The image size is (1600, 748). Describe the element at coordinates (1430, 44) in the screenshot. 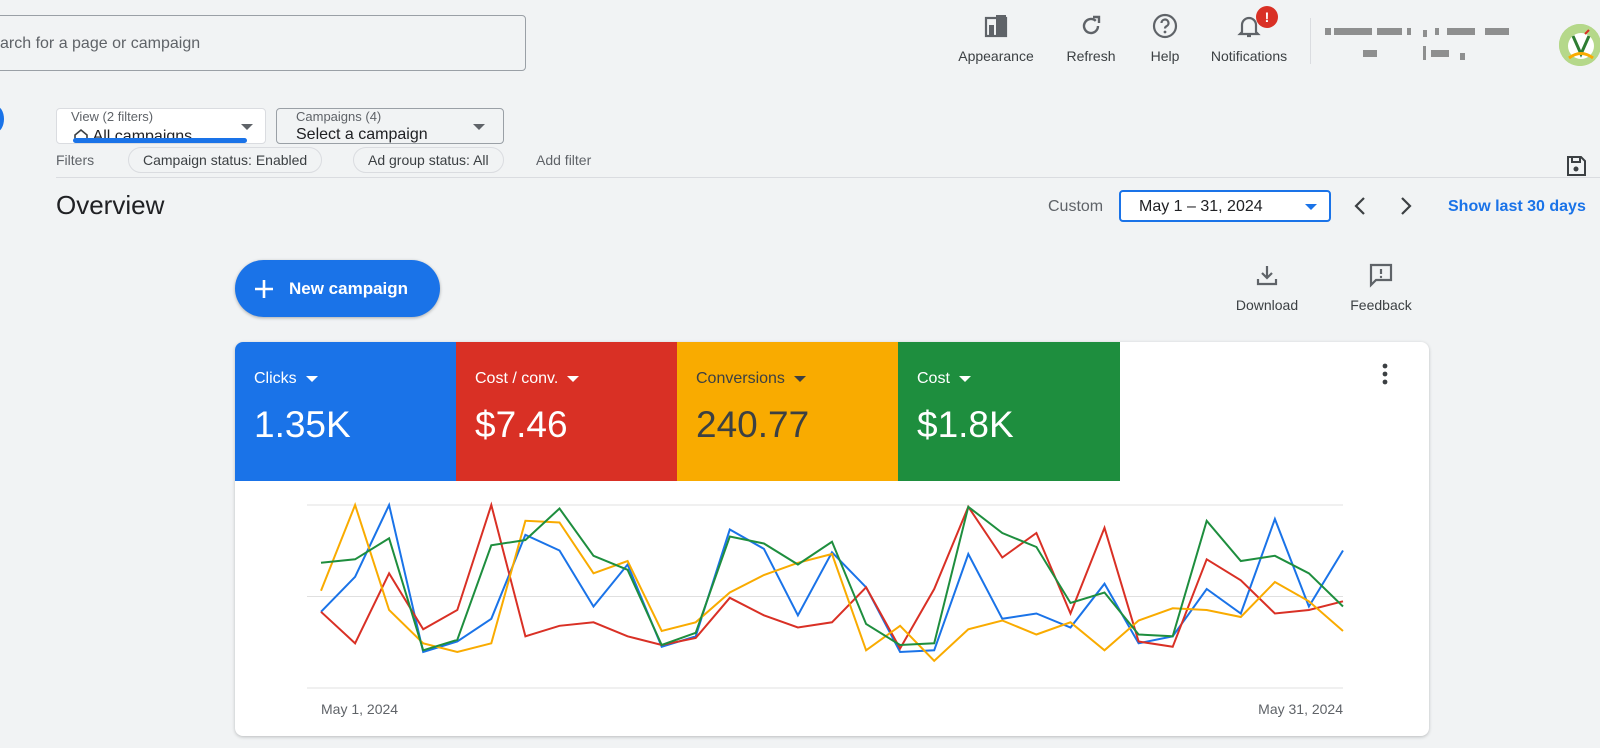

I see `account-info-redacted` at that location.